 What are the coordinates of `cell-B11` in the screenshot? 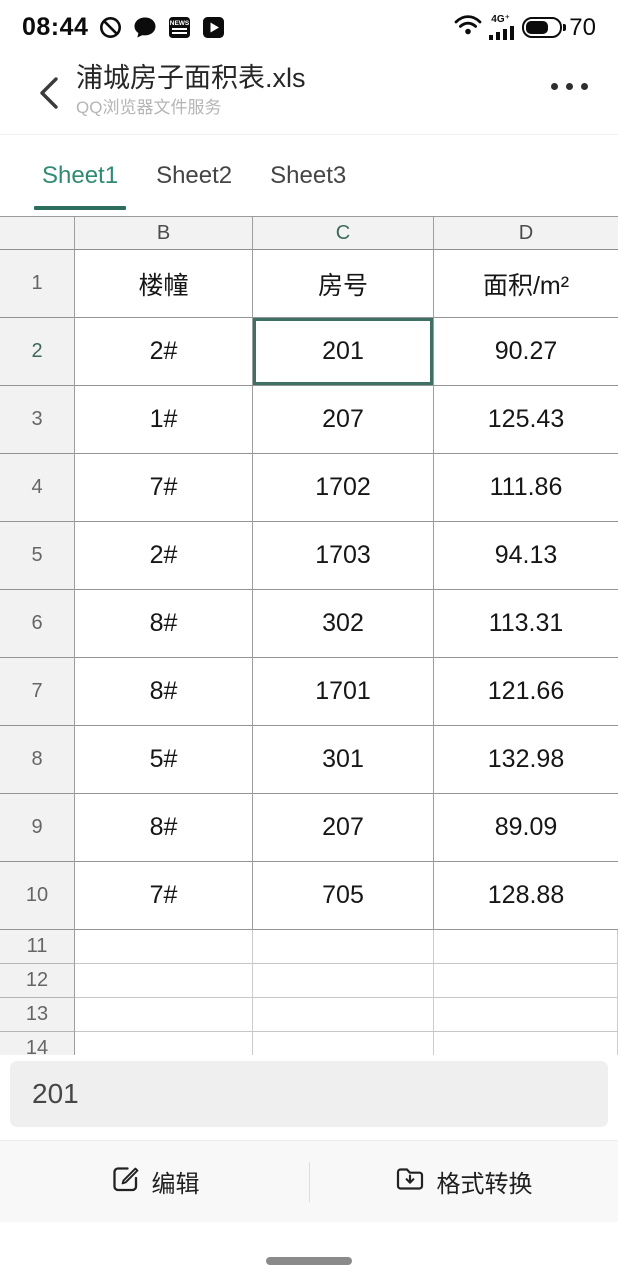 It's located at (164, 947).